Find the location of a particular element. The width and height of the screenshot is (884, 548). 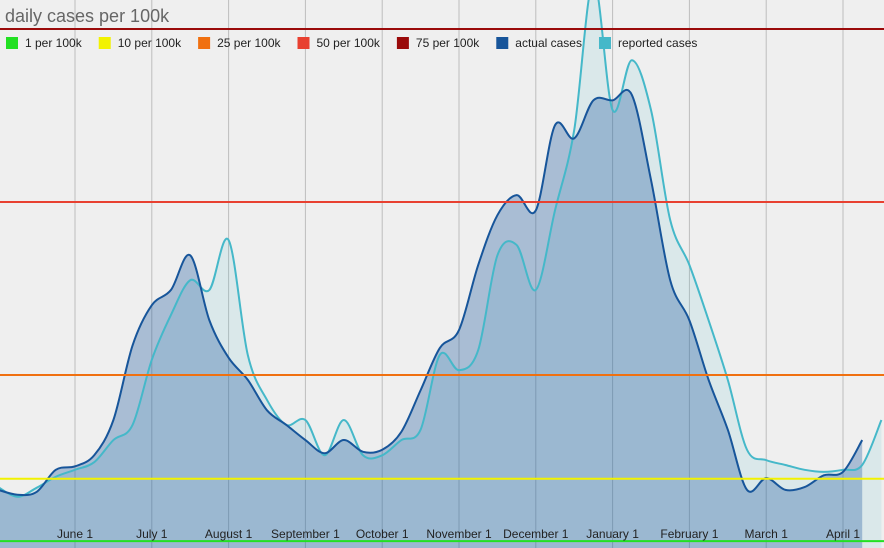

x-tick-label: October 1 is located at coordinates (382, 534).